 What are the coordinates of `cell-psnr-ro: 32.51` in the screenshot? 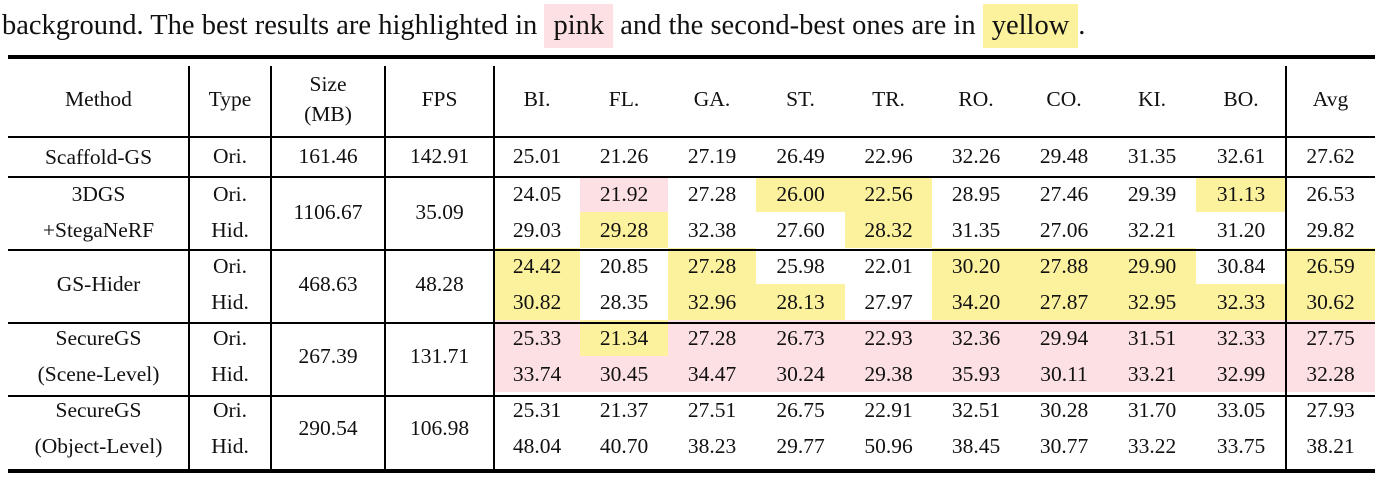 It's located at (976, 409).